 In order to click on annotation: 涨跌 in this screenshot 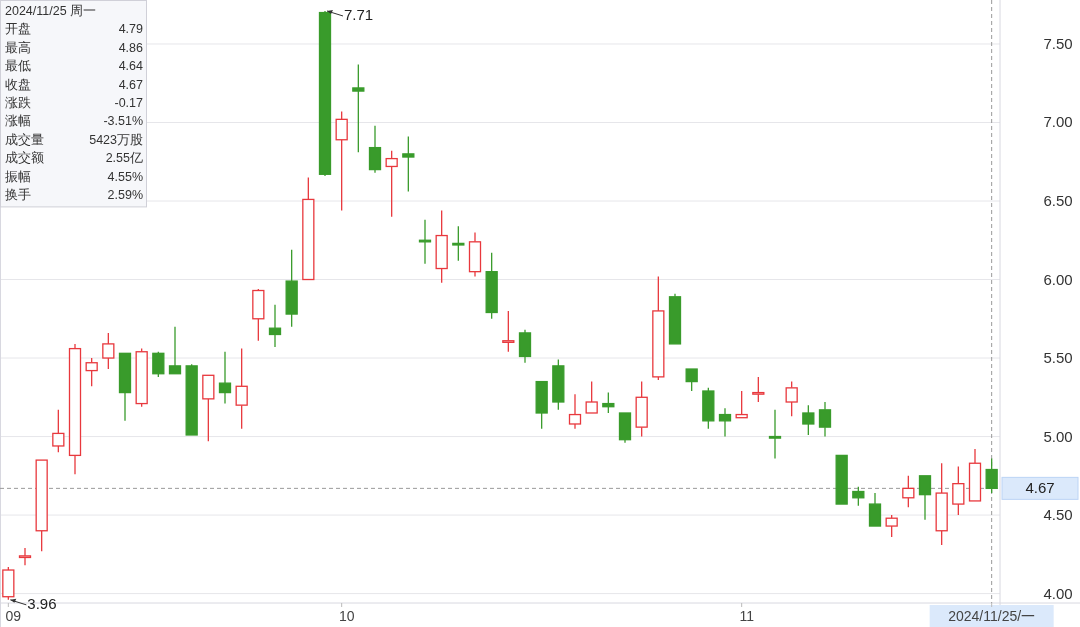, I will do `click(18, 103)`.